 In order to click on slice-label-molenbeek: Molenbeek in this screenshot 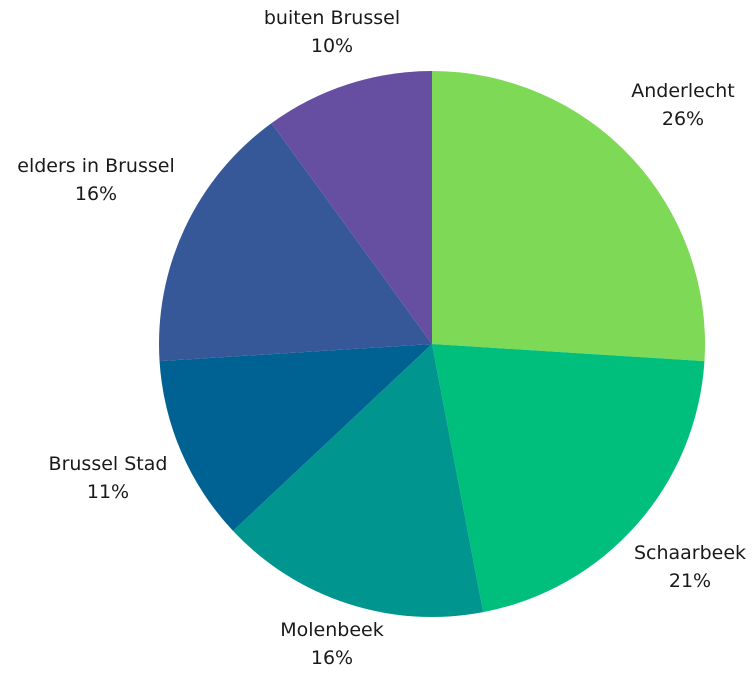, I will do `click(331, 630)`.